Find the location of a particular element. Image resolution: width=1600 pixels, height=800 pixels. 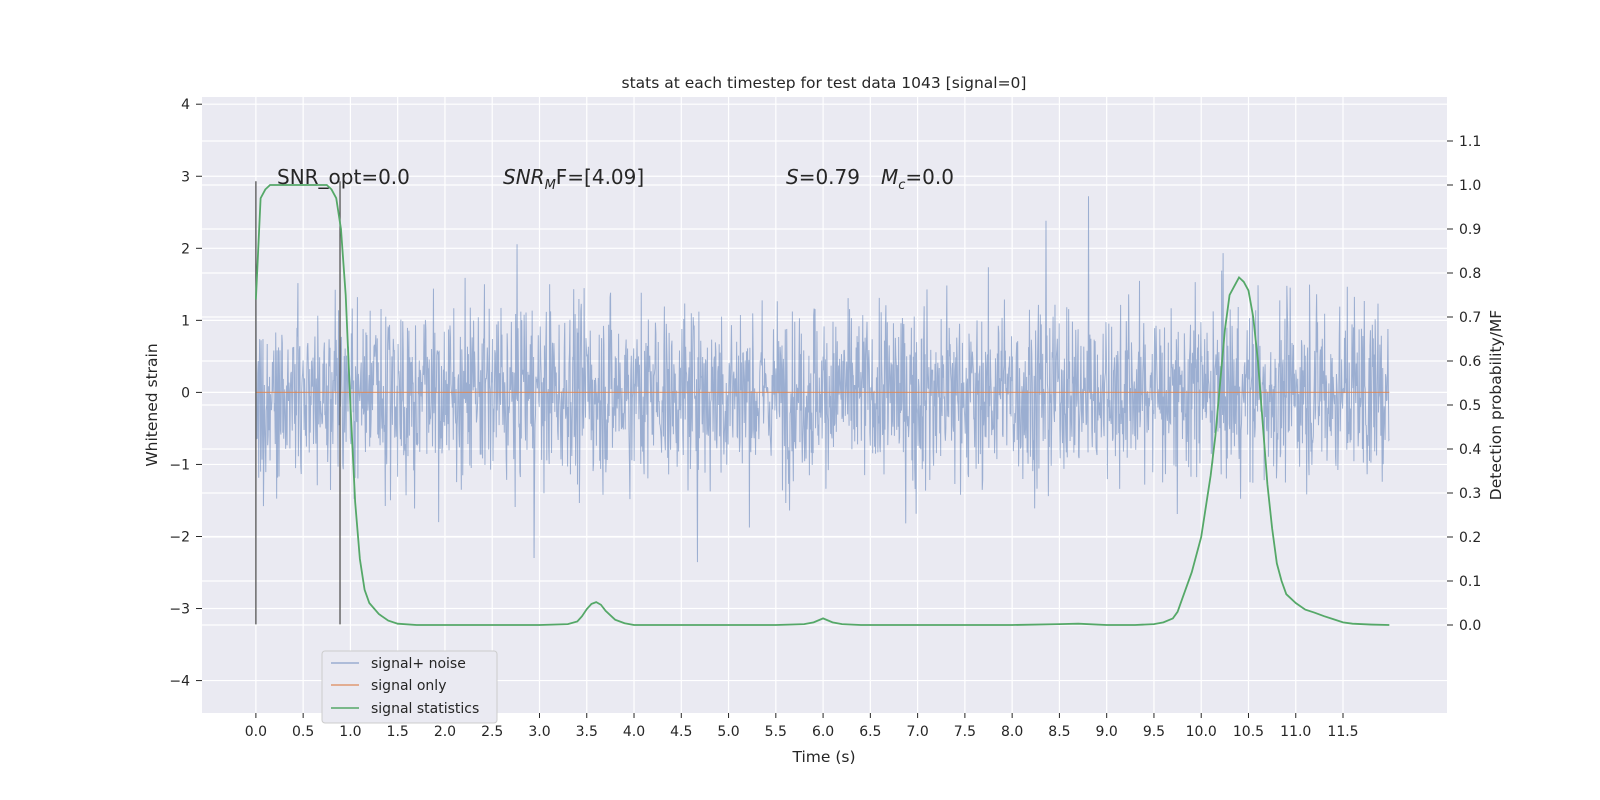

y-axis-title: Whitened strain is located at coordinates (152, 404).